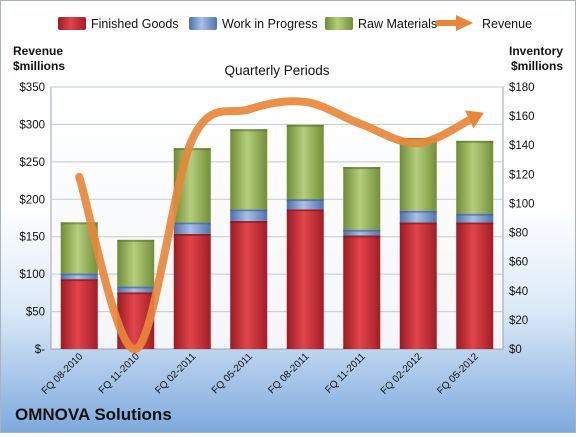 This screenshot has width=576, height=437. I want to click on legend-item-raw-materials: Raw Materials, so click(381, 24).